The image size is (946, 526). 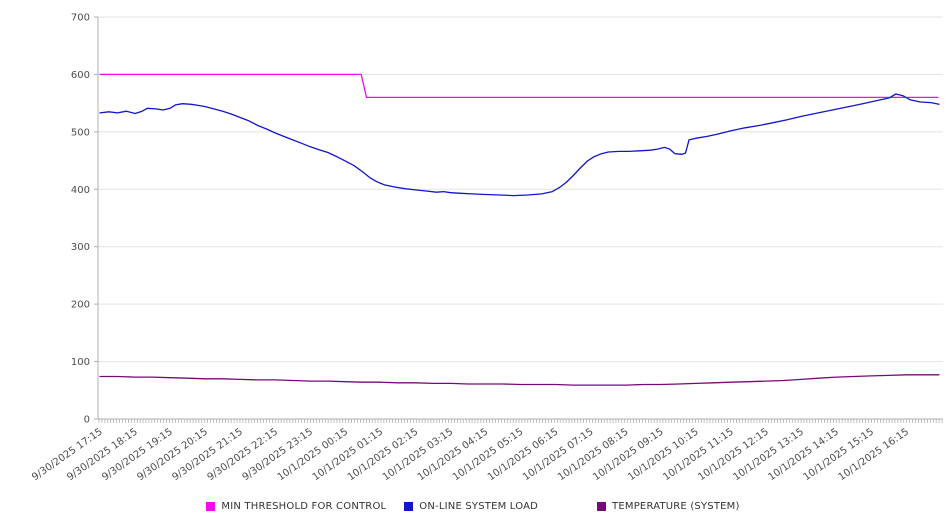 I want to click on y-tick-label: 400, so click(x=80, y=190).